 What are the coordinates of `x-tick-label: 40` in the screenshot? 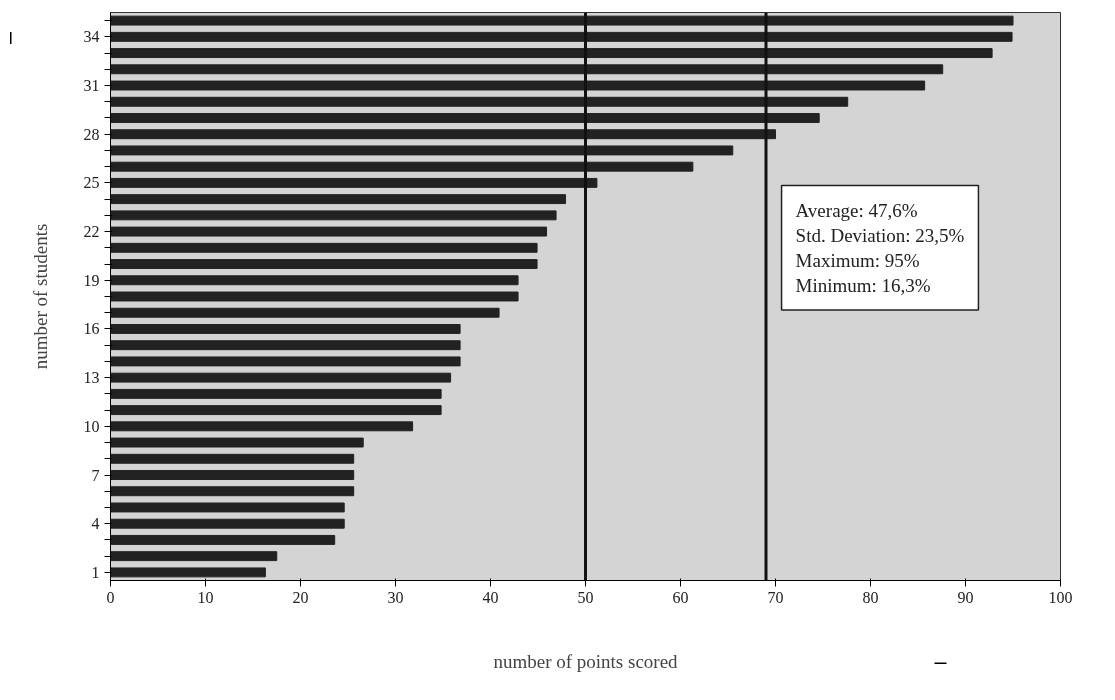 It's located at (490, 597).